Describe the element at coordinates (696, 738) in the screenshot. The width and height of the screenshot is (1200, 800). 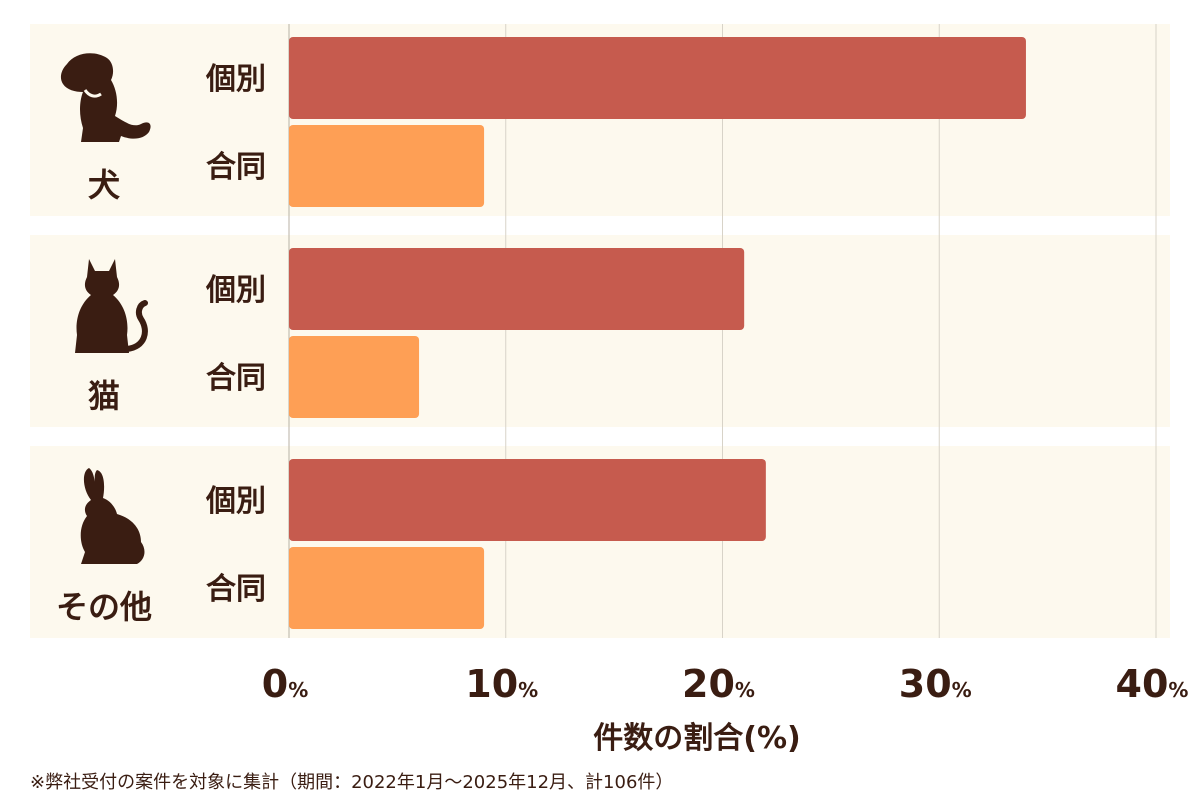
I see `x-axis-title: 件数の割合(%)` at that location.